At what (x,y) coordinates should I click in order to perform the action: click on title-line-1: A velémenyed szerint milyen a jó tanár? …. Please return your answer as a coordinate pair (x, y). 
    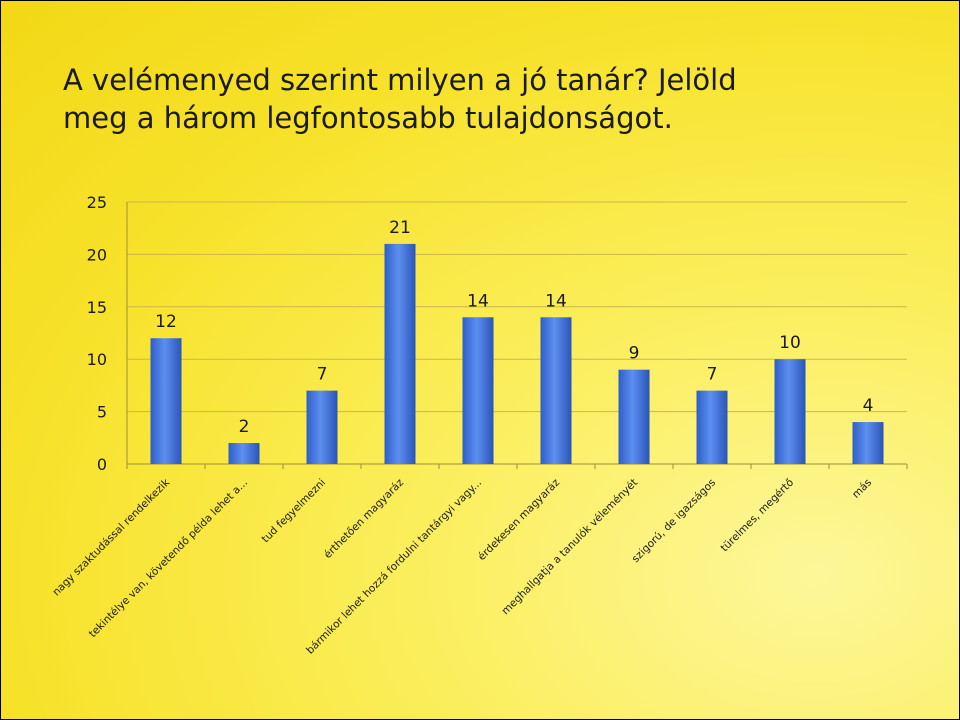
    Looking at the image, I should click on (400, 80).